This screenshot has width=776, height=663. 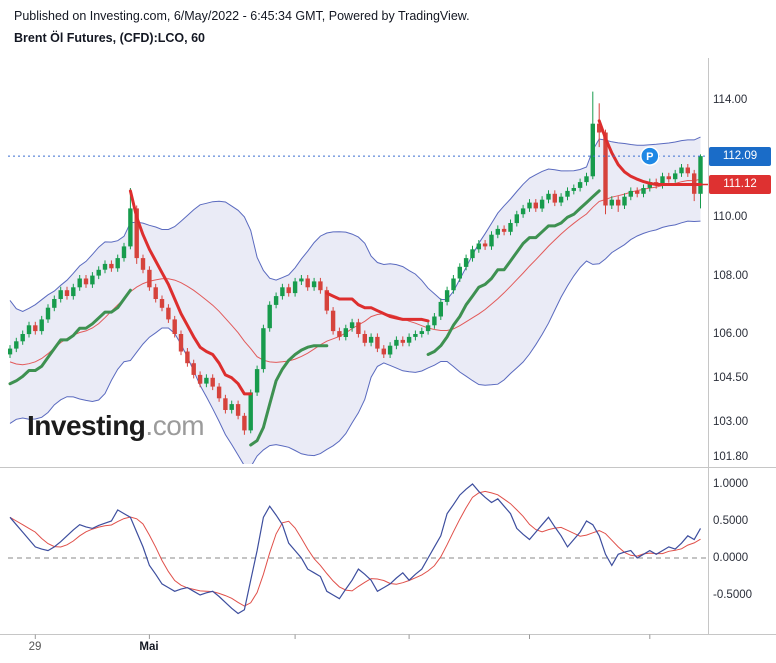 I want to click on price-tick-label: 103.00, so click(x=731, y=422).